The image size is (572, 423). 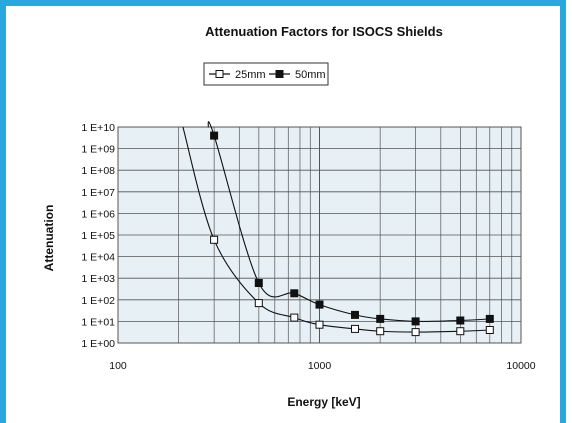 What do you see at coordinates (118, 366) in the screenshot?
I see `x-tick-label: 100` at bounding box center [118, 366].